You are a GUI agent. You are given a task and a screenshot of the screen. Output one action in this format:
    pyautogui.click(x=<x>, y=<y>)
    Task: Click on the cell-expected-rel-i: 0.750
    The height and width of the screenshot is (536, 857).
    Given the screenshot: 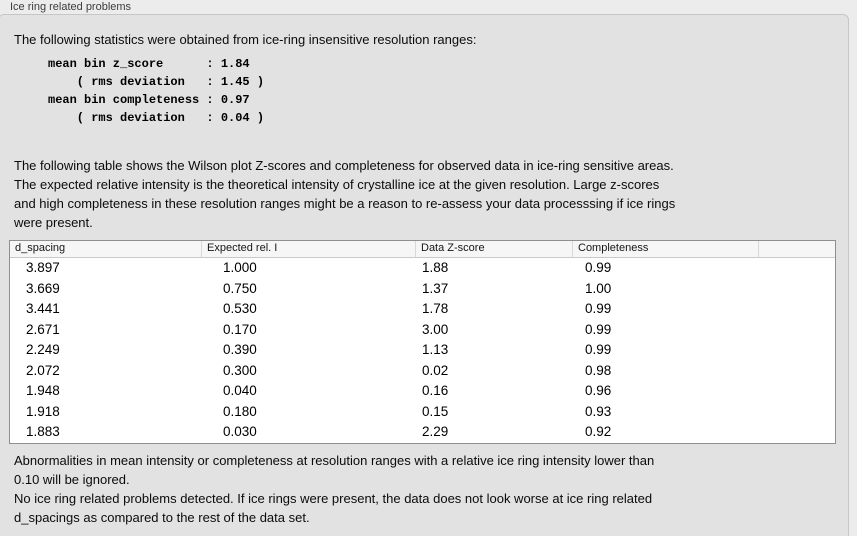 What is the action you would take?
    pyautogui.click(x=240, y=288)
    